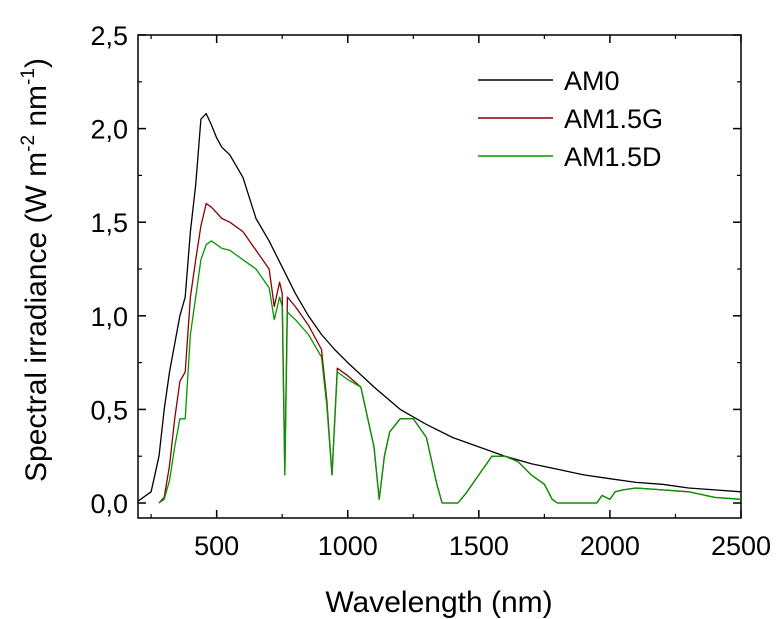 The height and width of the screenshot is (619, 779). I want to click on y-axis-title: Spectral irradiance (W m-2 nm-1), so click(35, 270).